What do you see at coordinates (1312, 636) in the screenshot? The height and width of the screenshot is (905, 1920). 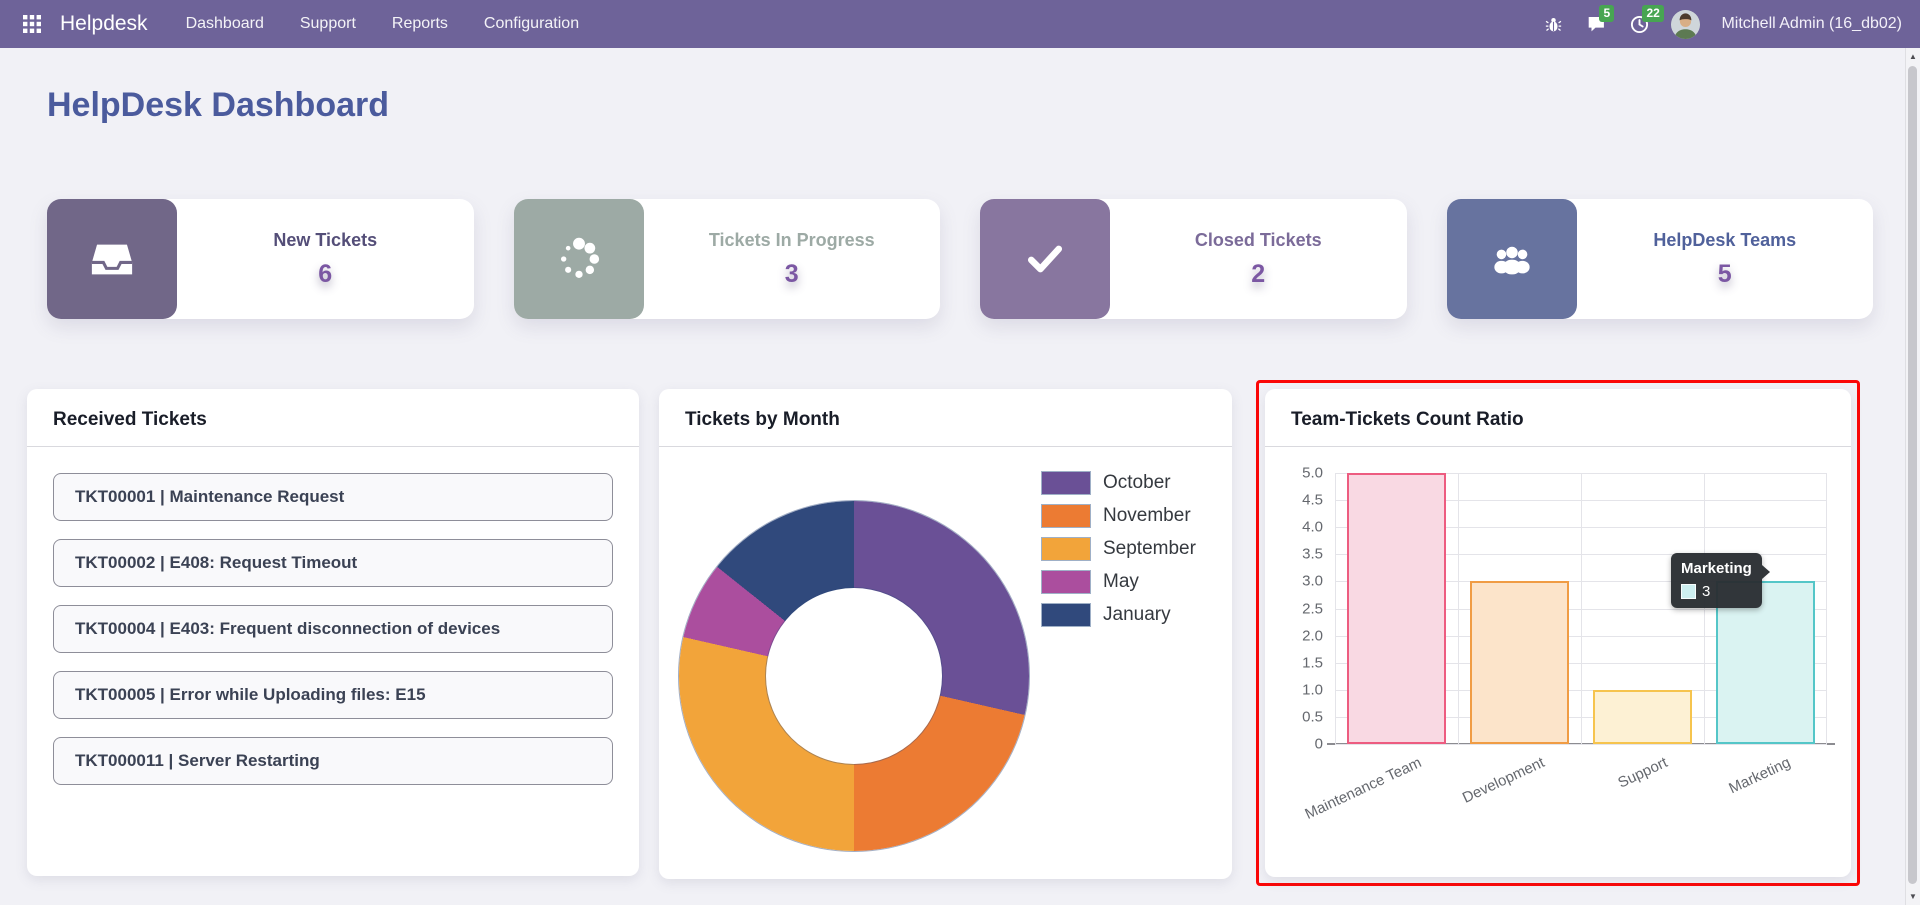 I see `y-axis-tick: 2.0` at bounding box center [1312, 636].